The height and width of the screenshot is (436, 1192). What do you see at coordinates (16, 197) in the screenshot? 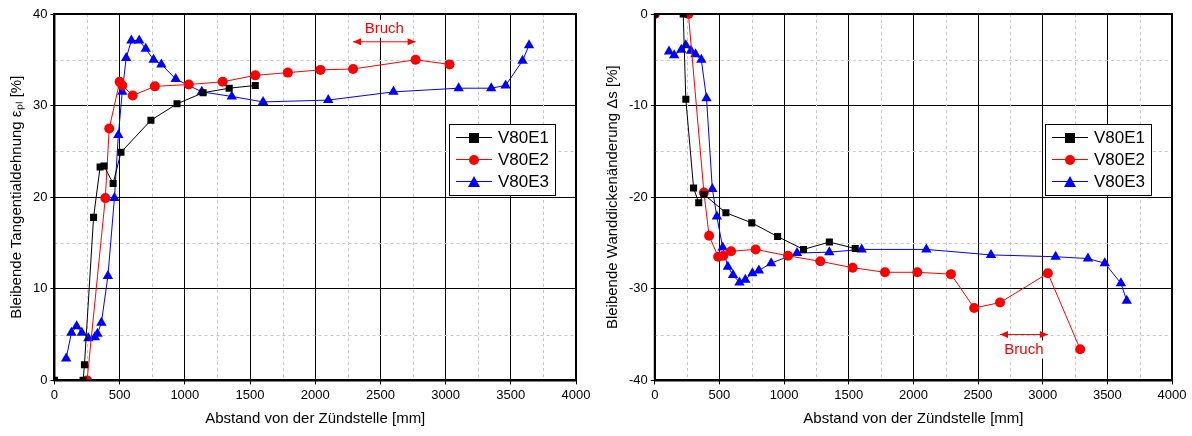
I see `y-axis-title: Bleibende Tangentialdehnung εₚₗ [%]` at bounding box center [16, 197].